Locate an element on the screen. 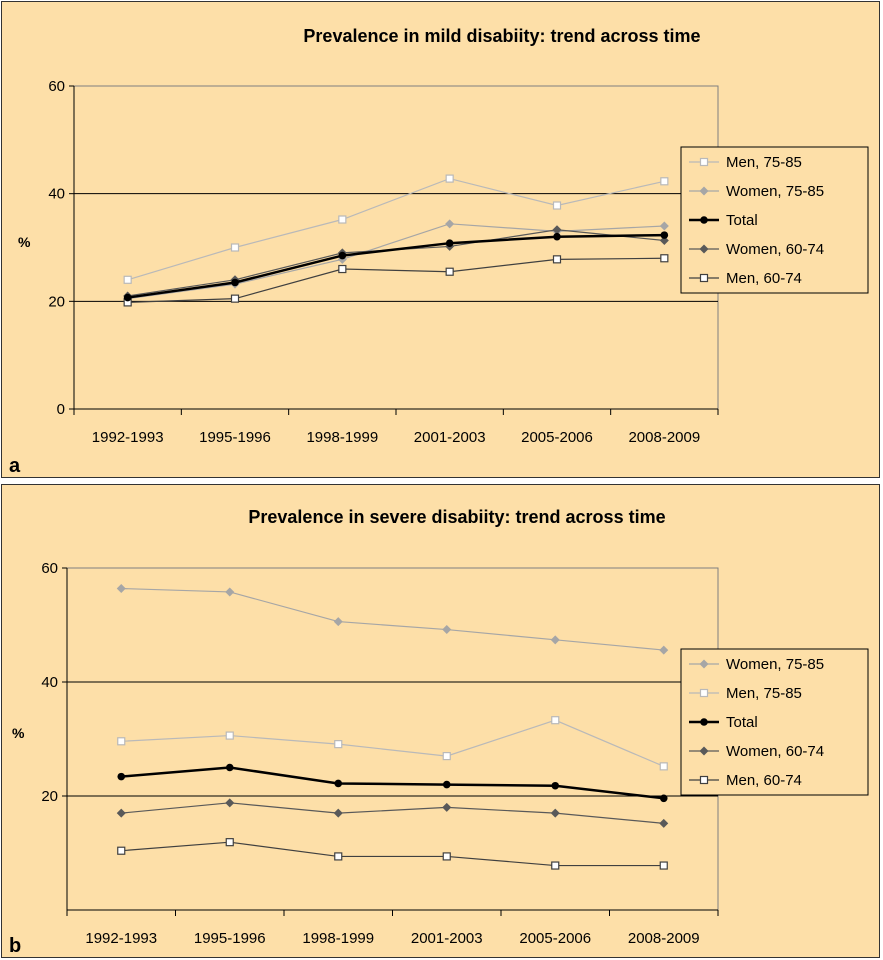  chart-a-y-tick-label: 40 is located at coordinates (56, 194).